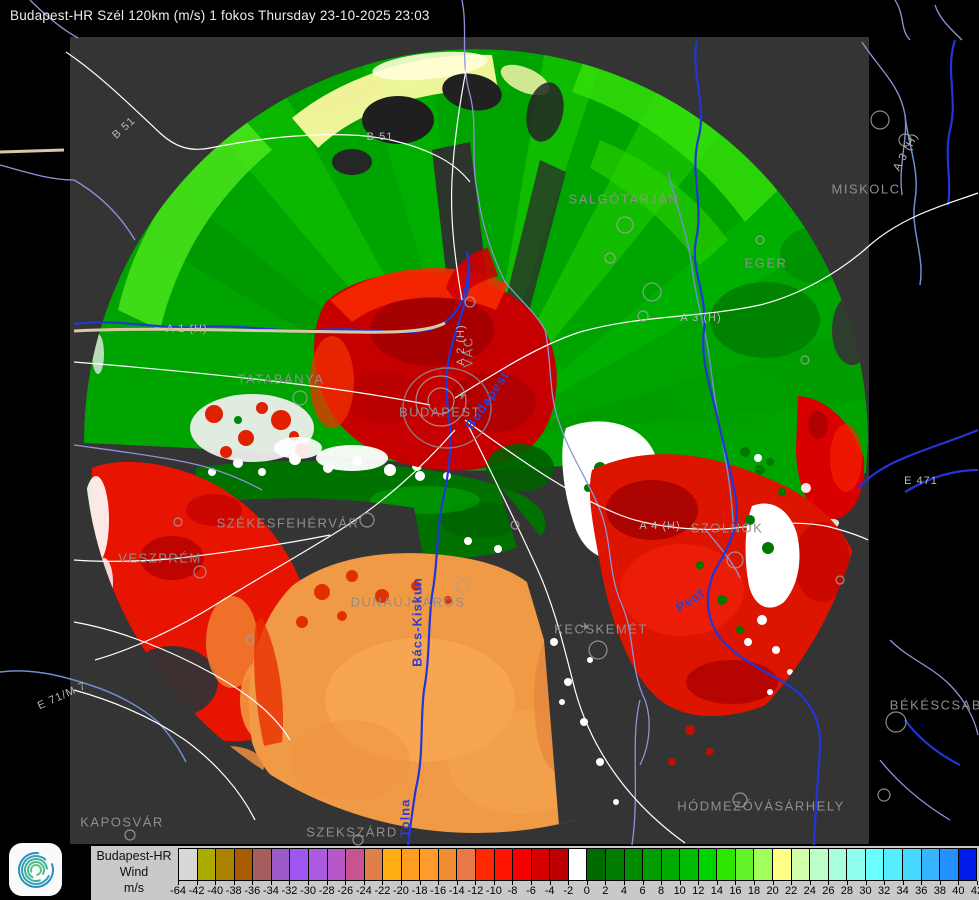  I want to click on legend-tick-label: -2, so click(568, 891).